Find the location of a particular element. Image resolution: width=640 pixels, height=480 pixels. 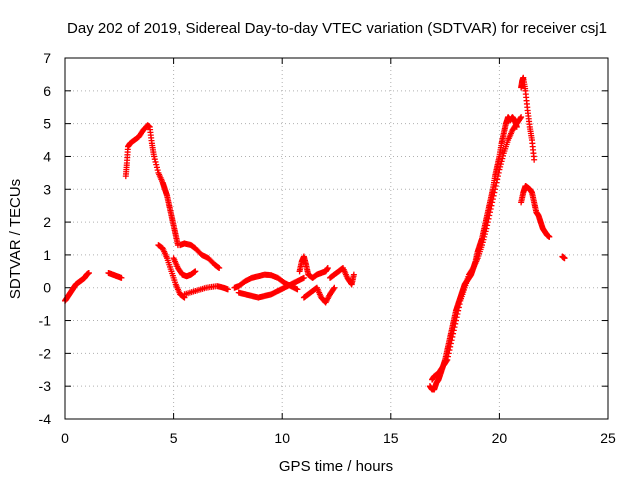

y-tick-label: 0 is located at coordinates (47, 288).